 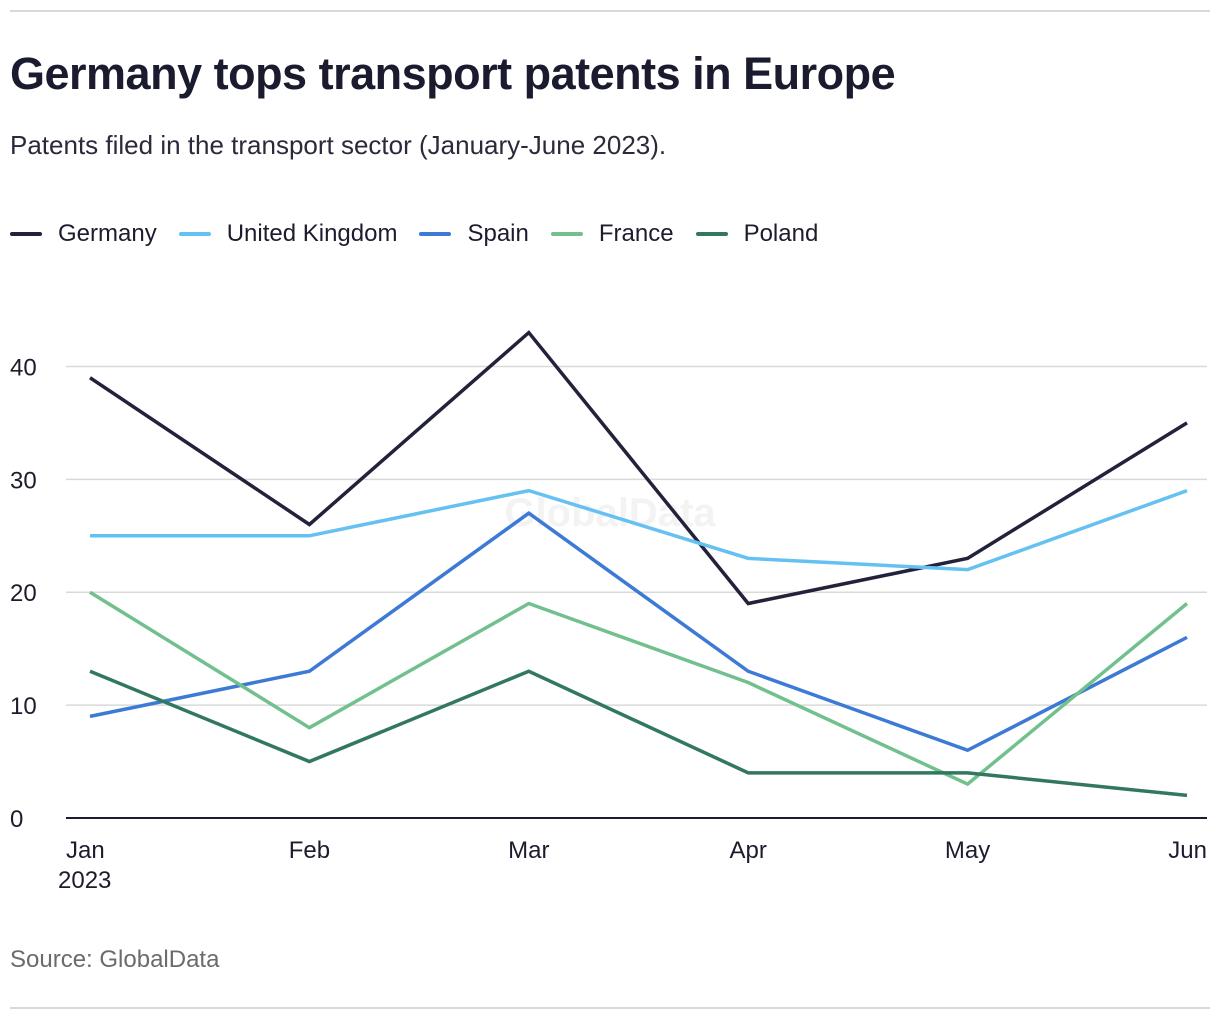 I want to click on series-line-united-kingdom, so click(x=639, y=530).